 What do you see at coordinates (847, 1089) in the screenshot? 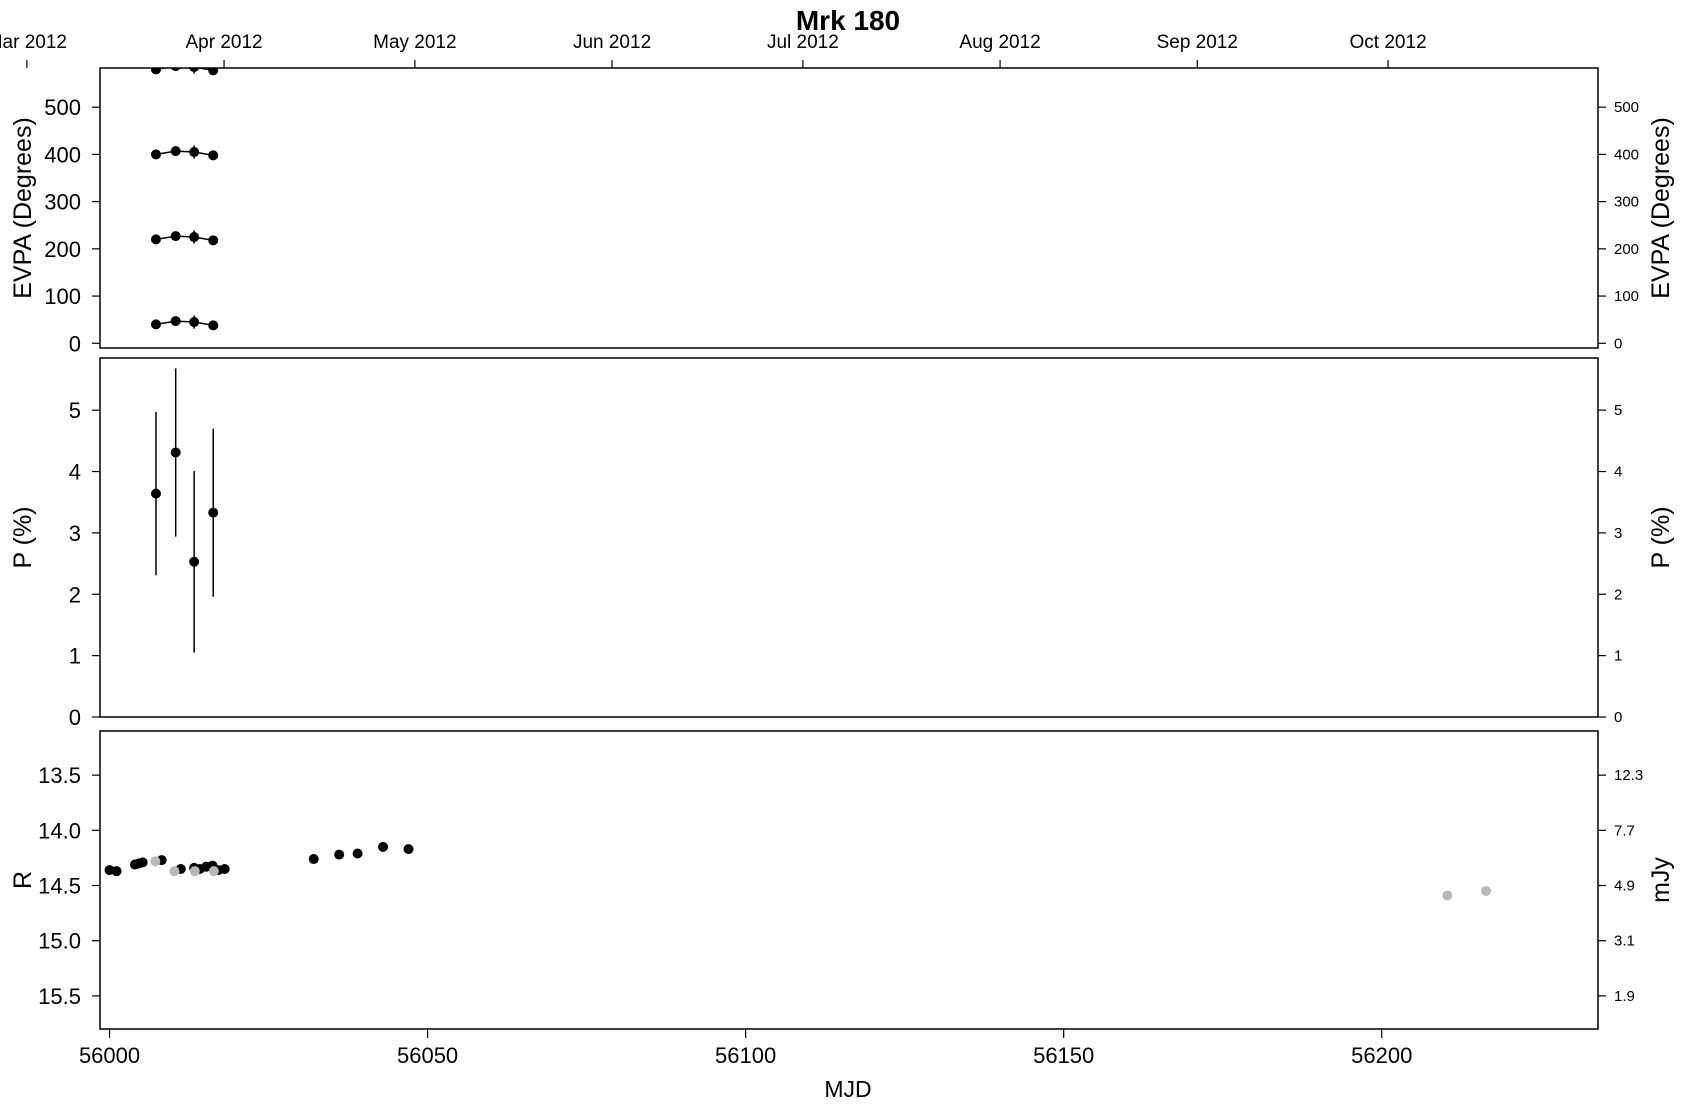
I see `x-axis-label: MJD` at bounding box center [847, 1089].